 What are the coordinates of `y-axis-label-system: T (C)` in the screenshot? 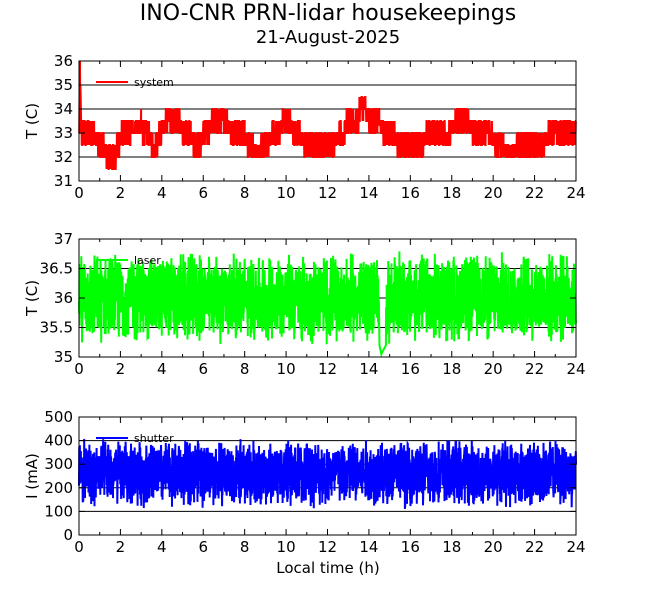 It's located at (32, 121).